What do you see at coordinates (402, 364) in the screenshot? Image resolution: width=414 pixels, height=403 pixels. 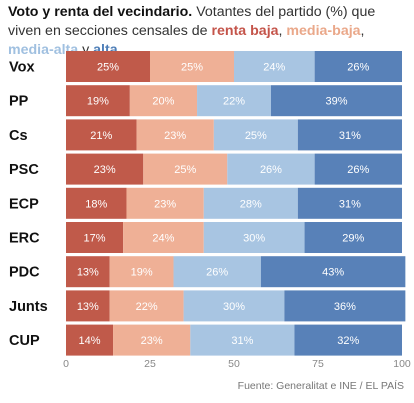 I see `x-tick-label: 100` at bounding box center [402, 364].